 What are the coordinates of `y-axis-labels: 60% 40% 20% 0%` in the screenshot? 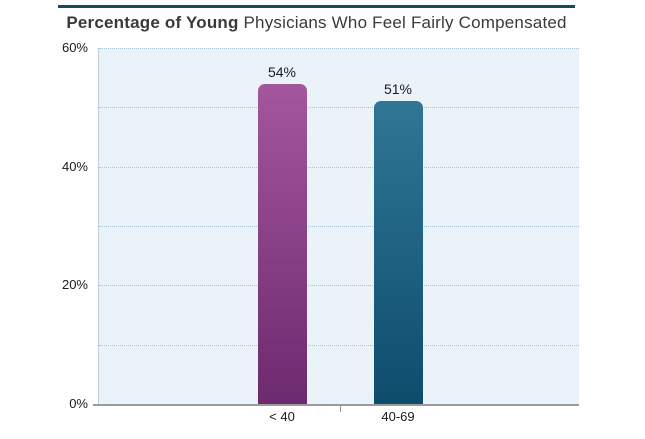 It's located at (63, 225).